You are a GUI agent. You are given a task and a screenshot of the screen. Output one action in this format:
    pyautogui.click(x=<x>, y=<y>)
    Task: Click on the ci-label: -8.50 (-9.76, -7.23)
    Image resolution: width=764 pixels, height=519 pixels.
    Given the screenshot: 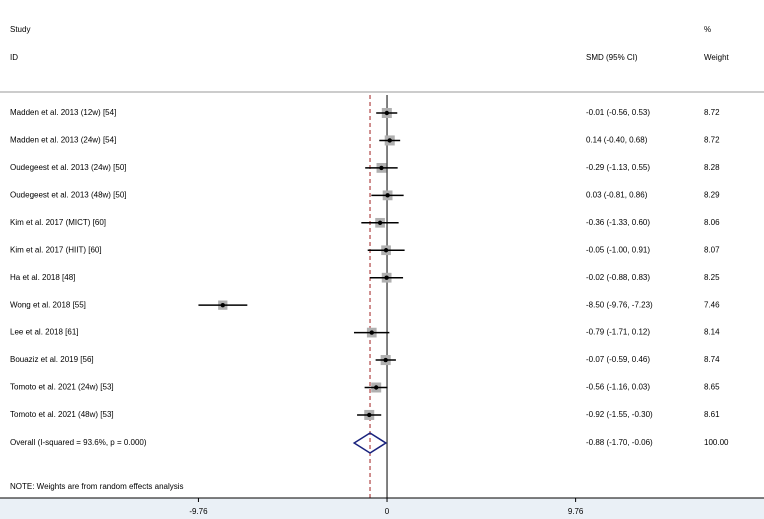 What is the action you would take?
    pyautogui.click(x=619, y=304)
    